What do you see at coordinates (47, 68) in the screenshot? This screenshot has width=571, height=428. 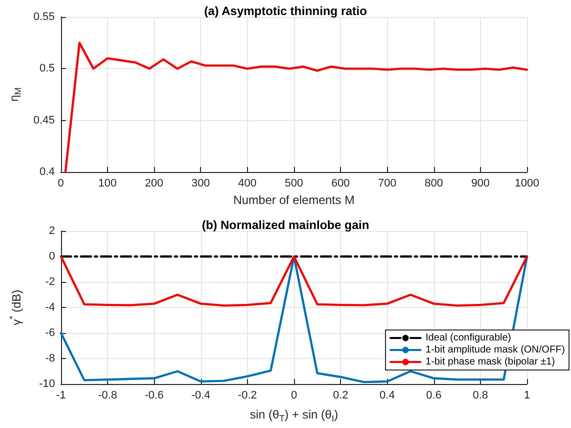 I see `y-tick-label: 0.5` at bounding box center [47, 68].